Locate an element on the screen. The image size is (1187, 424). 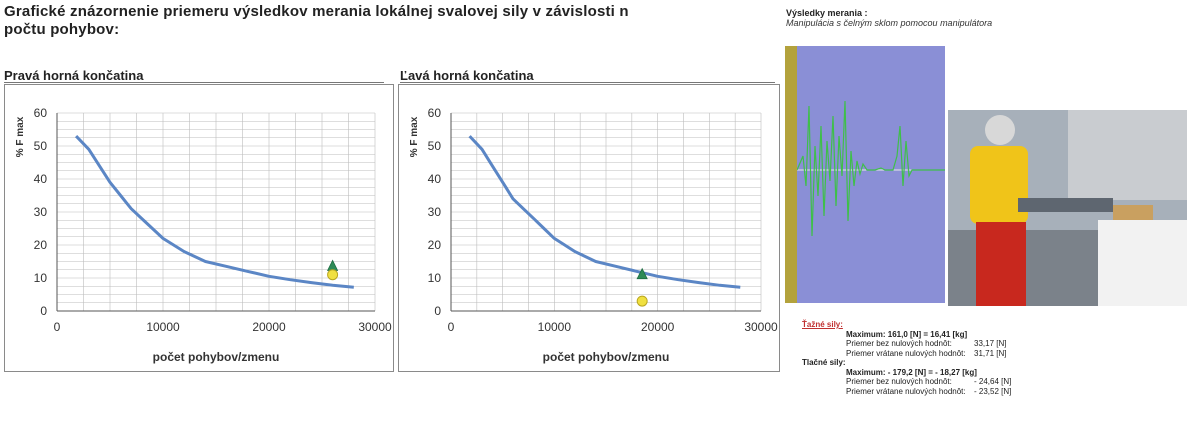
operator-photo-svg is located at coordinates (1067, 208).